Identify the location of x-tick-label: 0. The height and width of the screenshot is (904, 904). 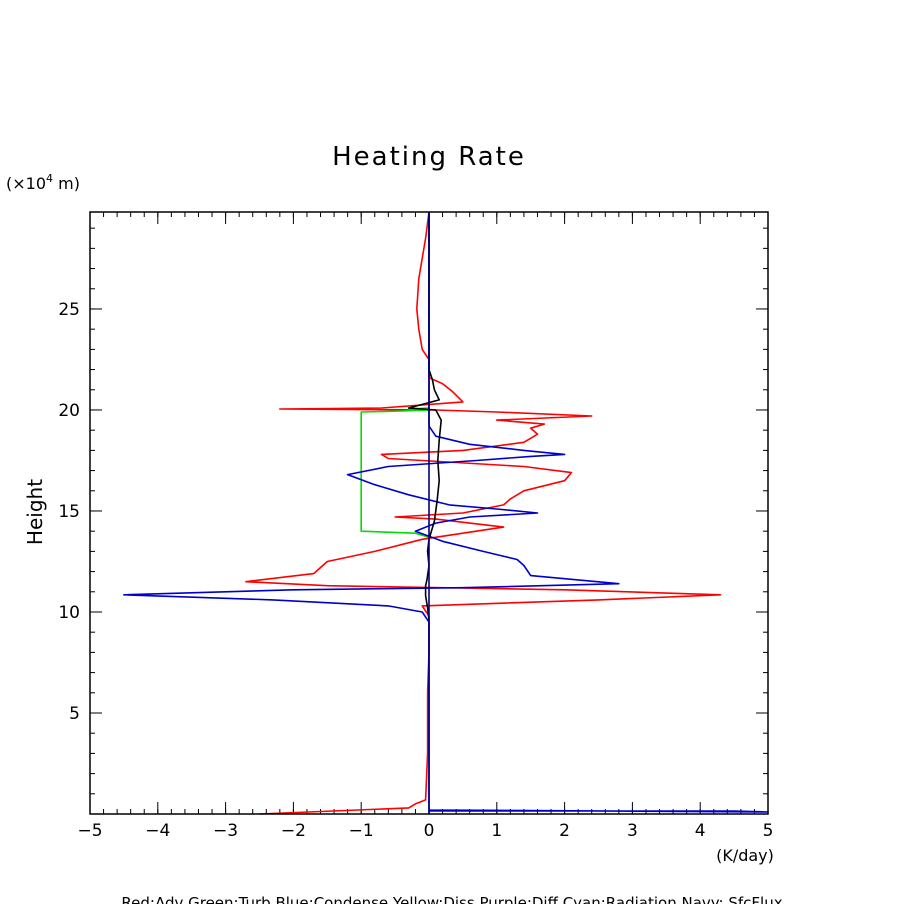
(429, 831).